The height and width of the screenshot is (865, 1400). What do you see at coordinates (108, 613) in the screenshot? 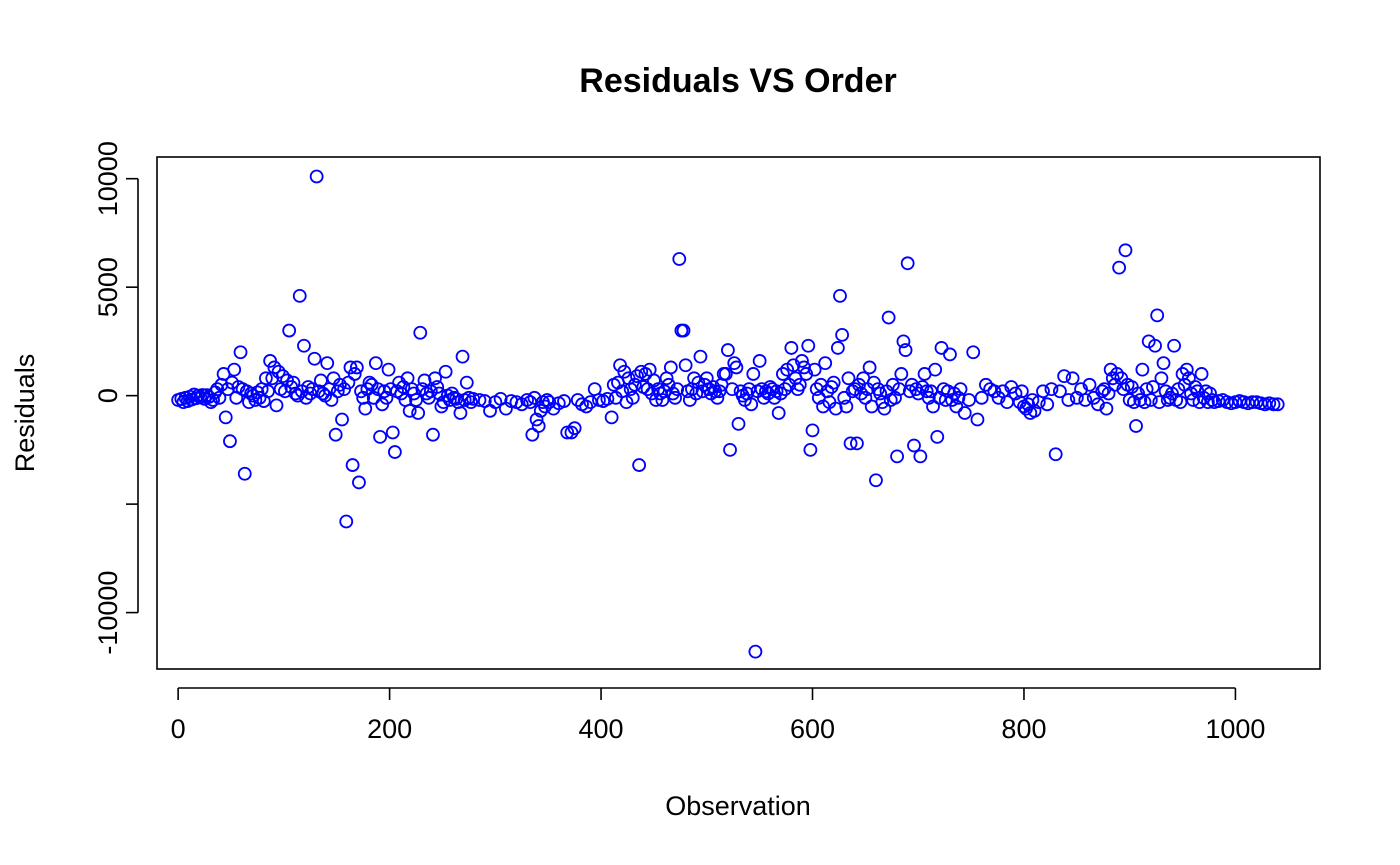
I see `y-tick-label: -10000` at bounding box center [108, 613].